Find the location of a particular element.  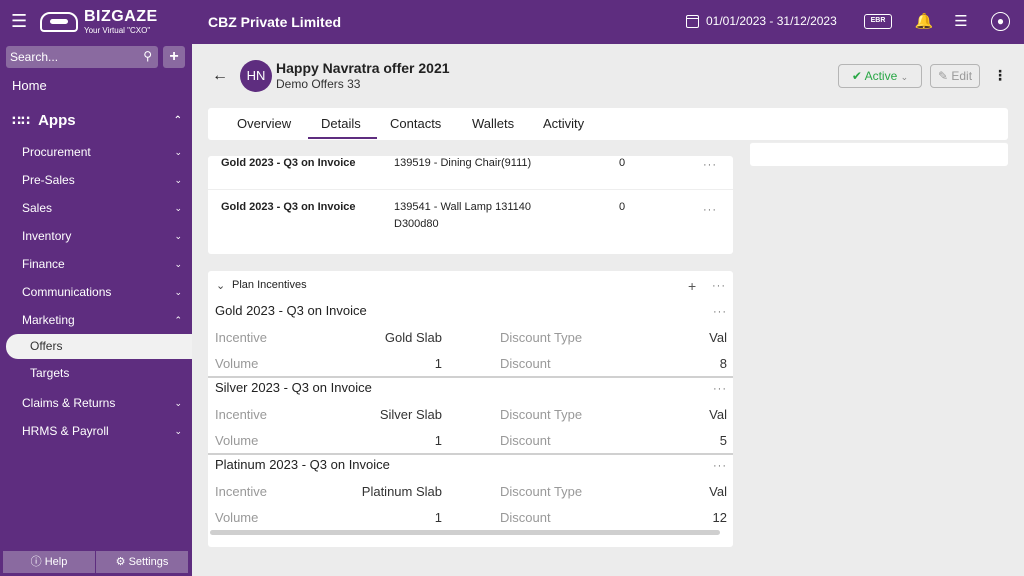

offer-items-card is located at coordinates (470, 205).